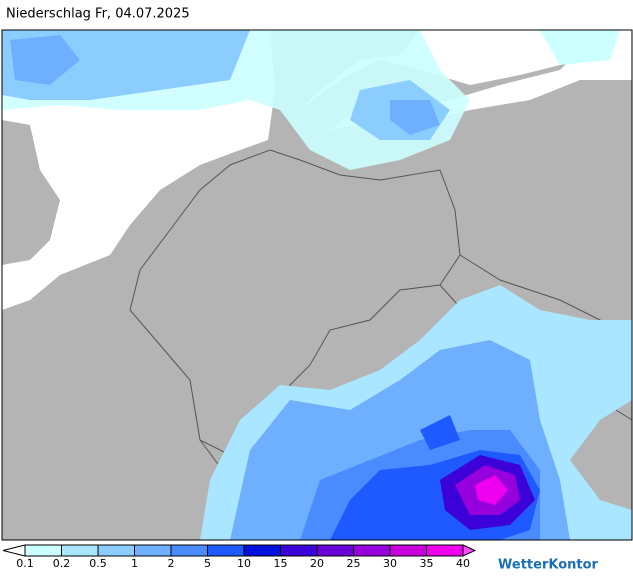  Describe the element at coordinates (548, 565) in the screenshot. I see `brand: WetterKontor` at that location.